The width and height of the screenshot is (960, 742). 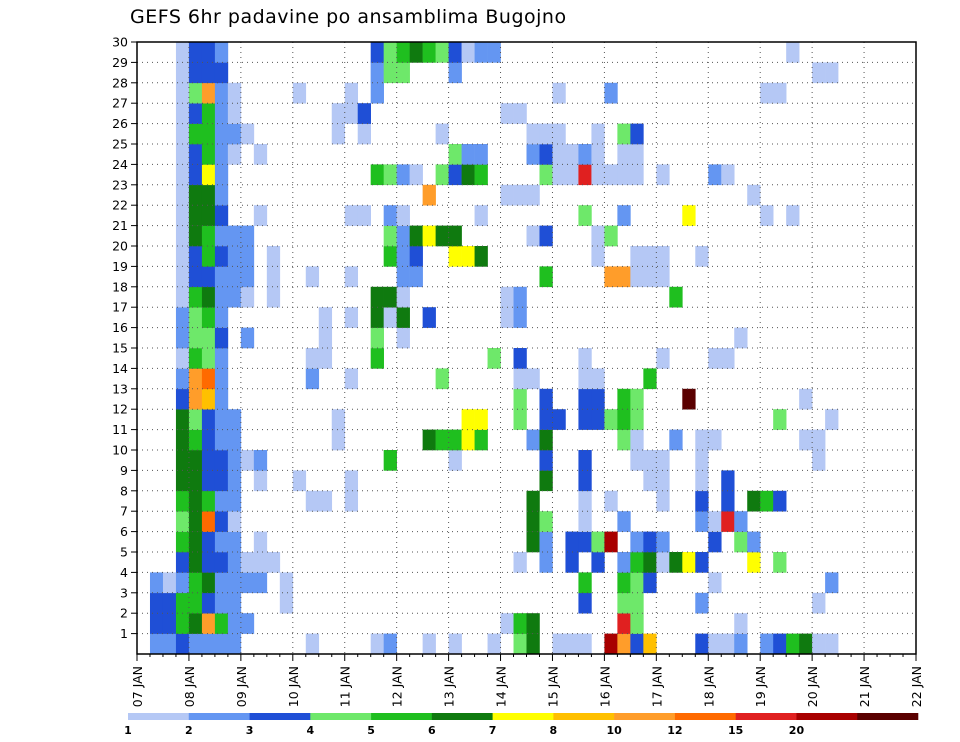 I want to click on colorbar-label: 6, so click(x=432, y=730).